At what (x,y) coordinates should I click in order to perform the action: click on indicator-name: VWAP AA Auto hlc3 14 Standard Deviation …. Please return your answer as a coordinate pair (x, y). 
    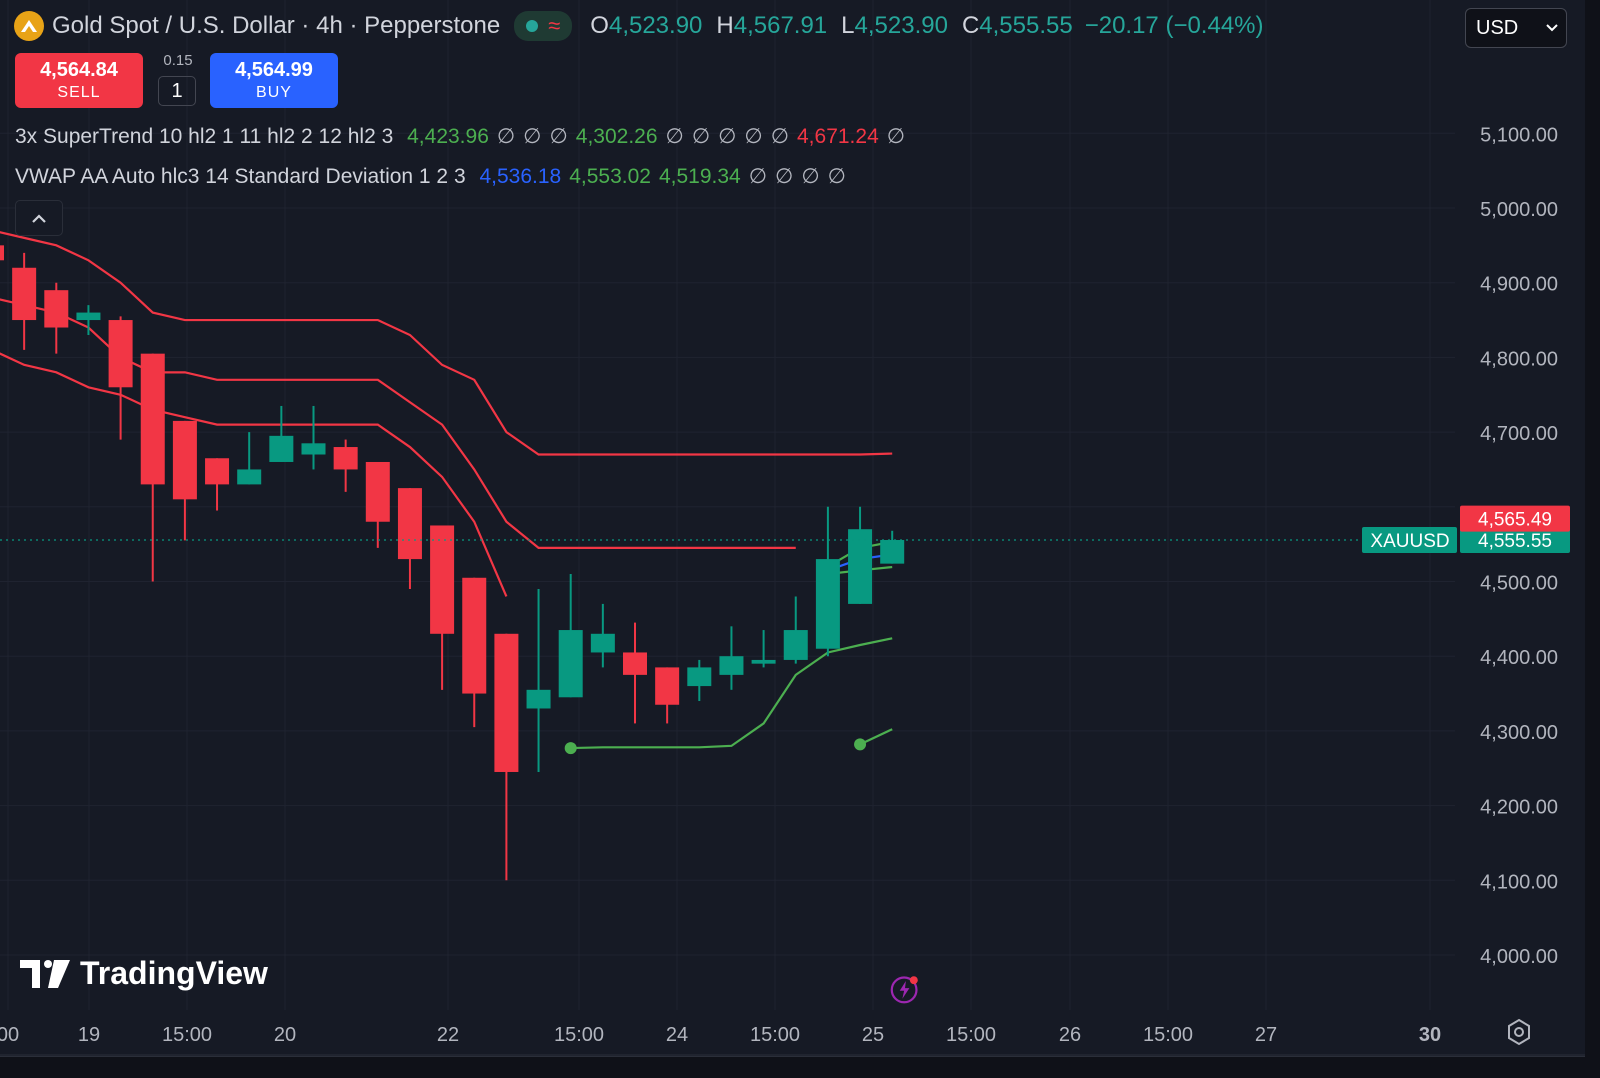
    Looking at the image, I should click on (240, 176).